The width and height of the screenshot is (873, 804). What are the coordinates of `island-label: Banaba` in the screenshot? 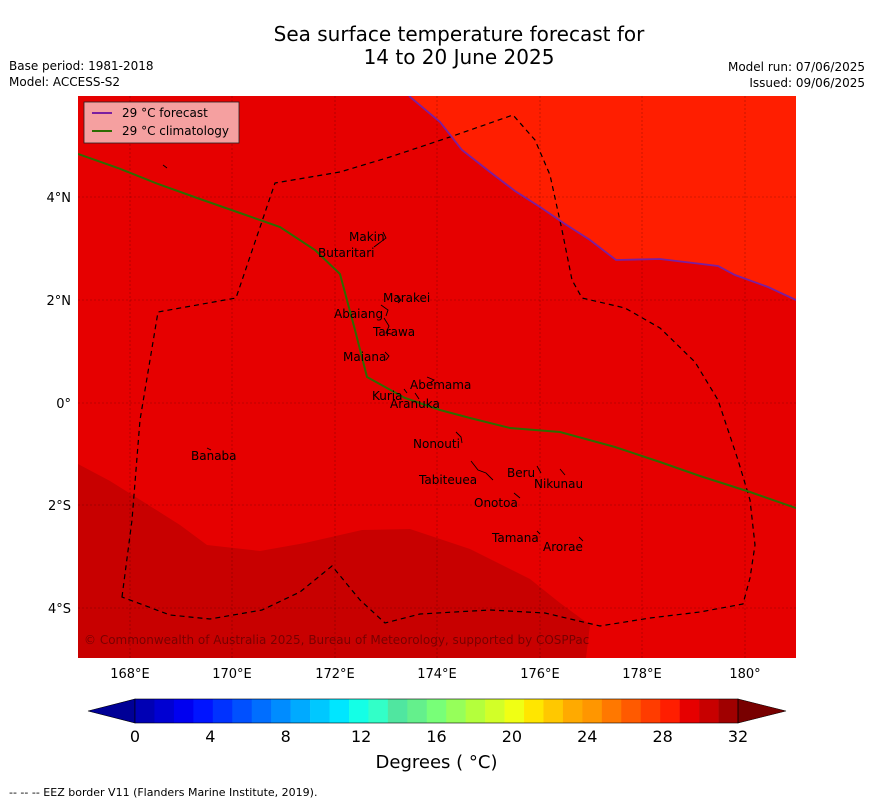 It's located at (214, 456).